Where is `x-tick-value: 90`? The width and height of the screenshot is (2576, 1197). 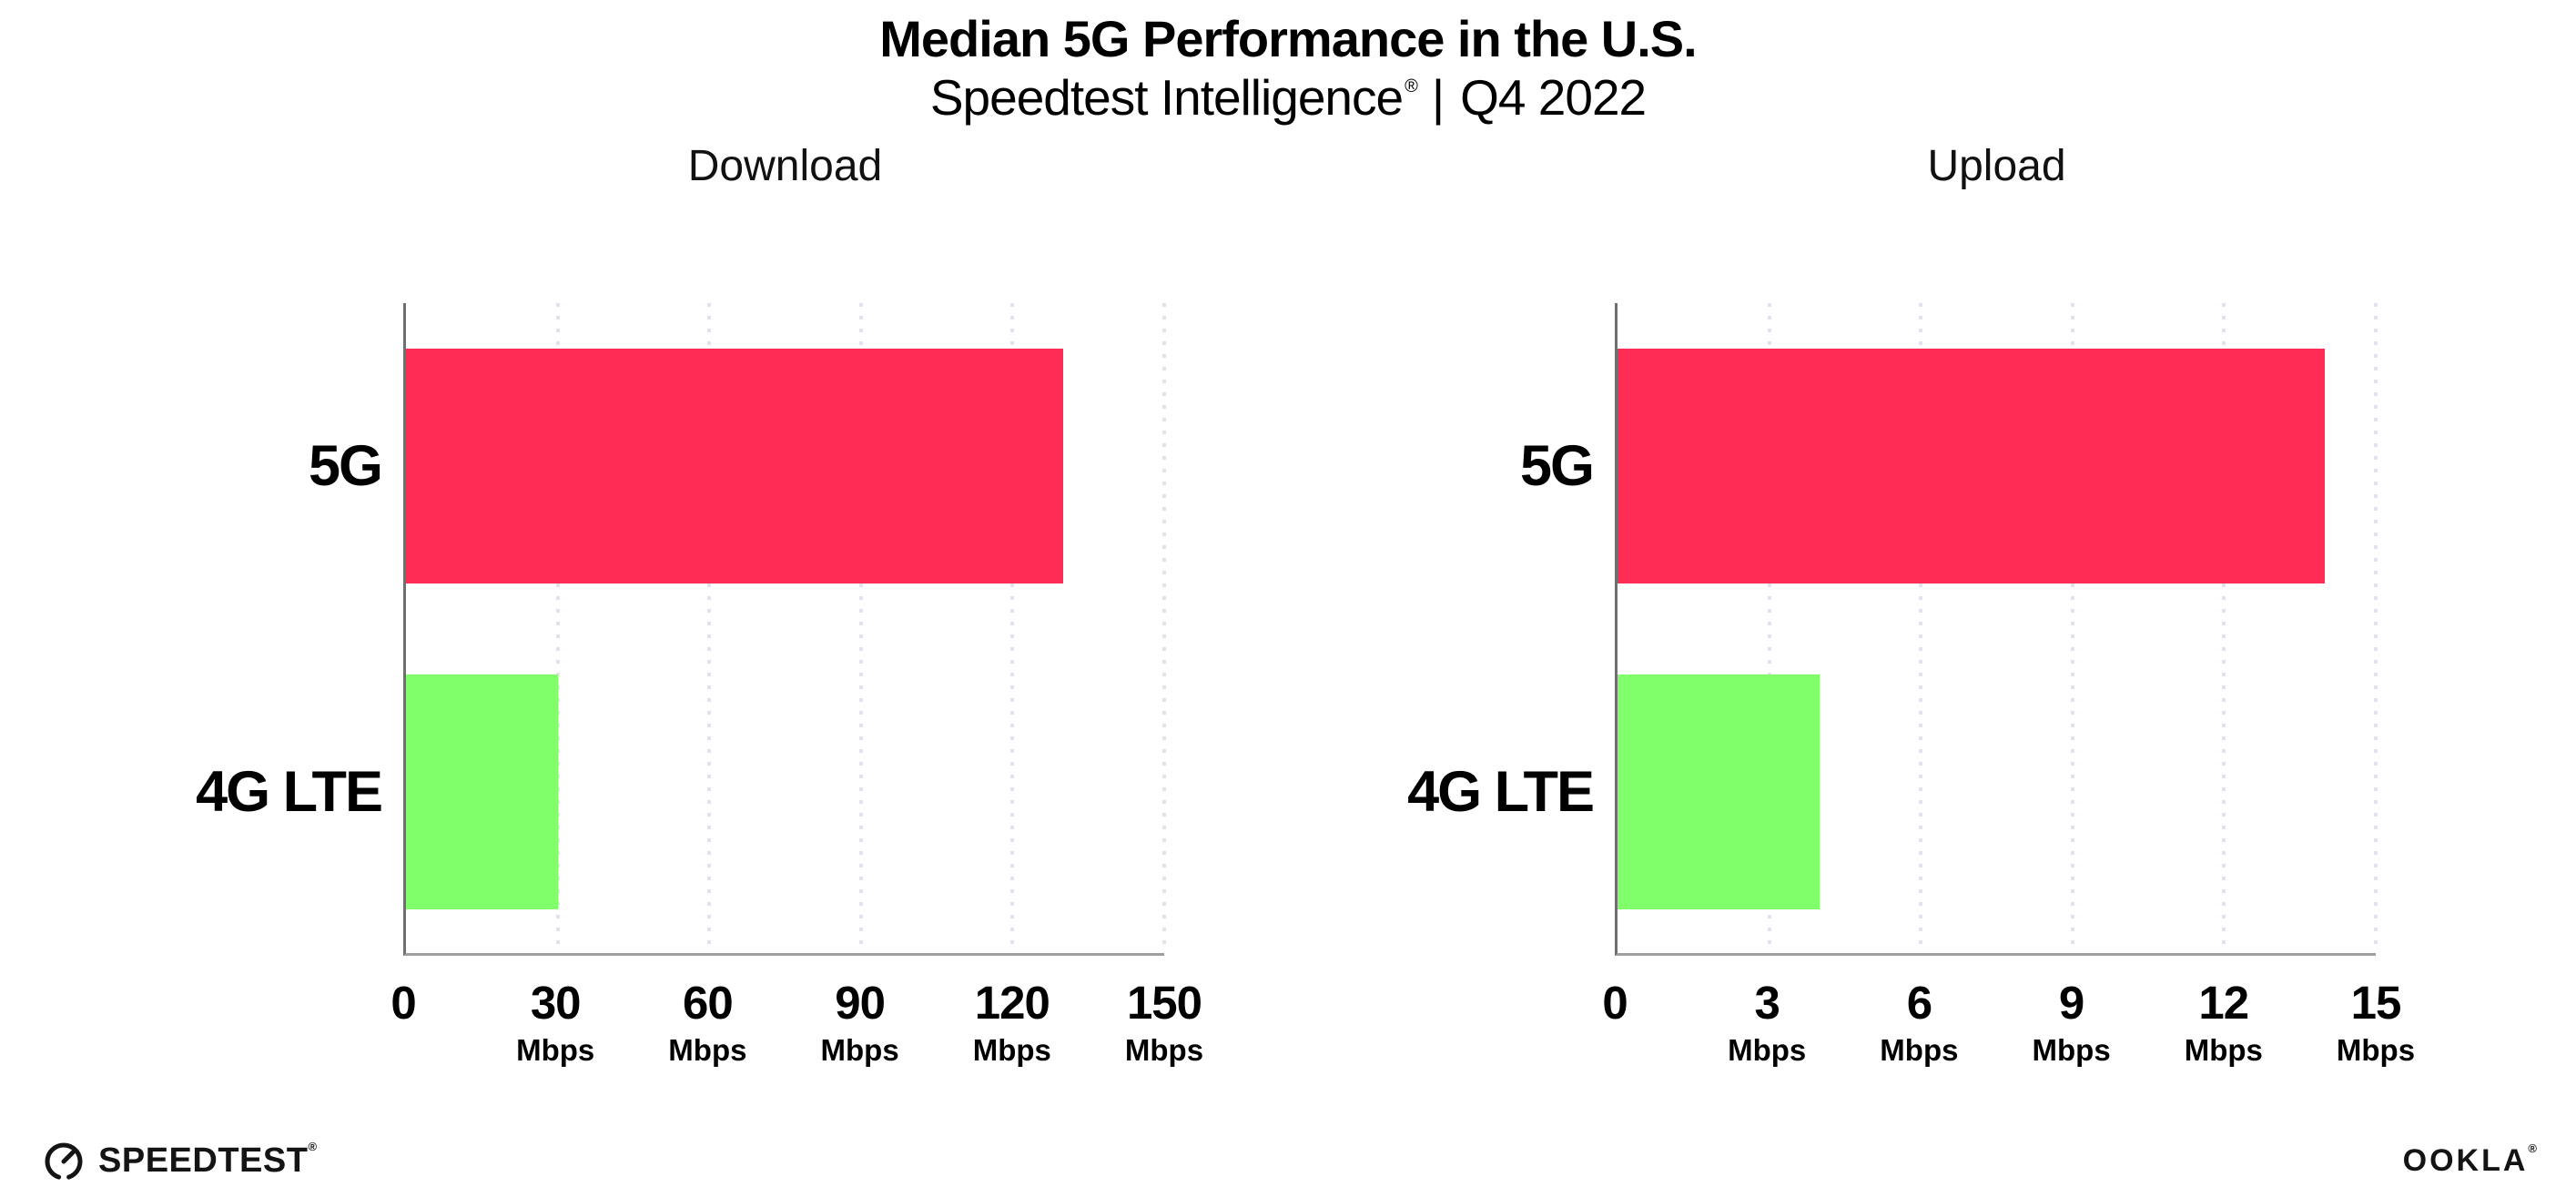 x-tick-value: 90 is located at coordinates (860, 1002).